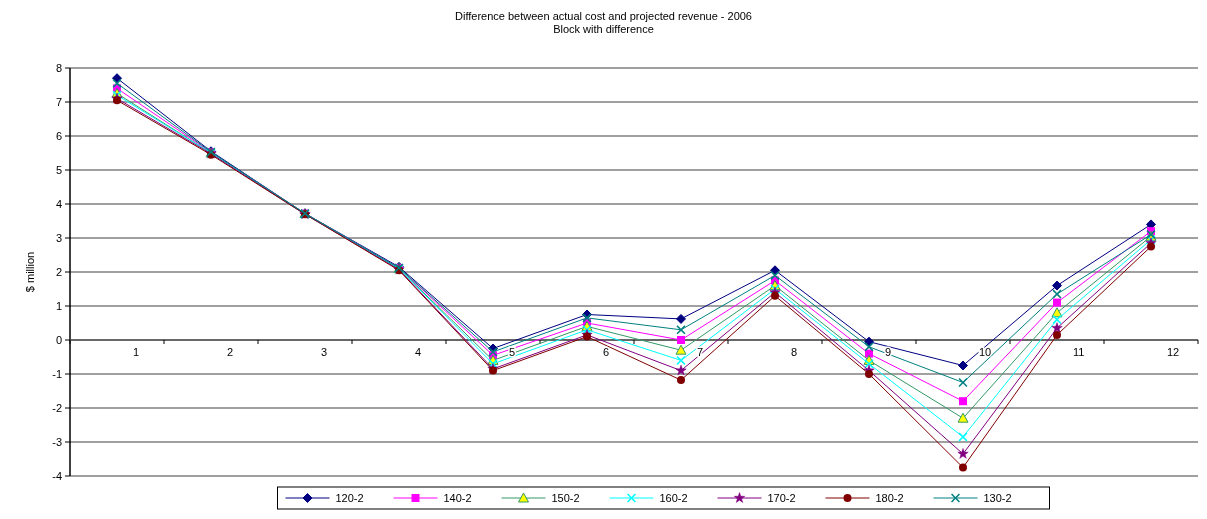 This screenshot has width=1207, height=519. What do you see at coordinates (1079, 352) in the screenshot?
I see `x-tick-label: 11` at bounding box center [1079, 352].